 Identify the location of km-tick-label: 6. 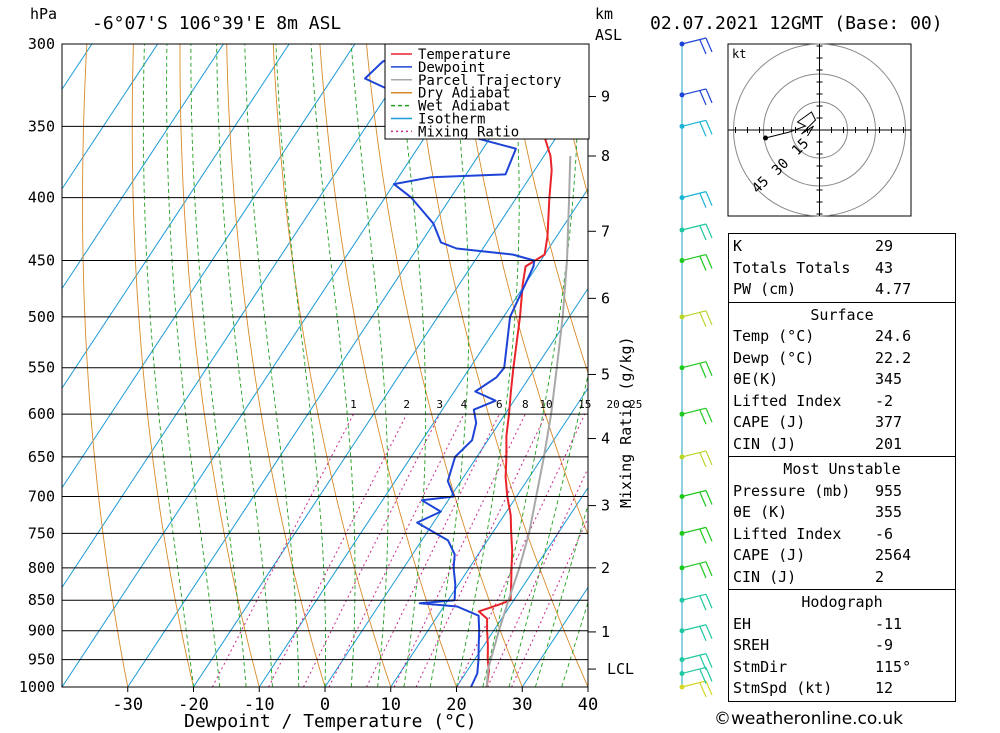
(605, 298).